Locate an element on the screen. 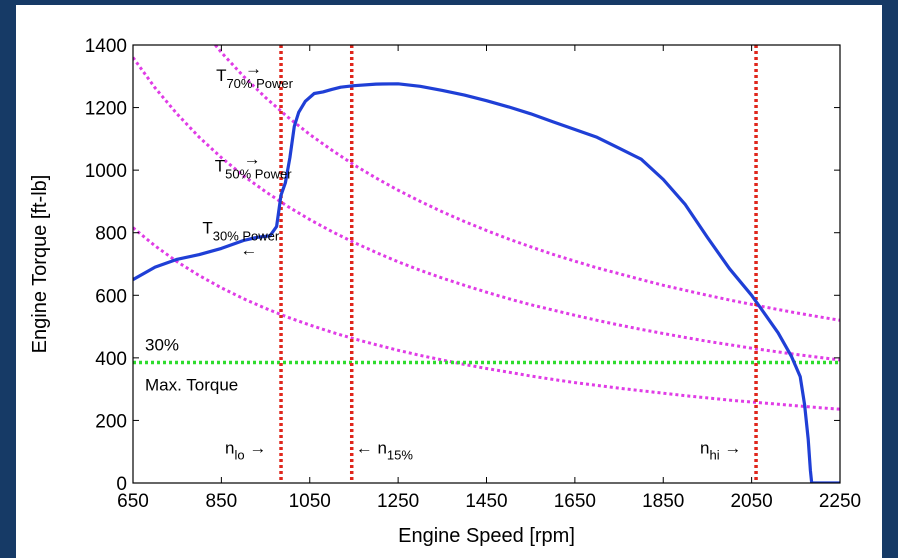 This screenshot has height=558, width=898. x-tick-label: 850 is located at coordinates (222, 501).